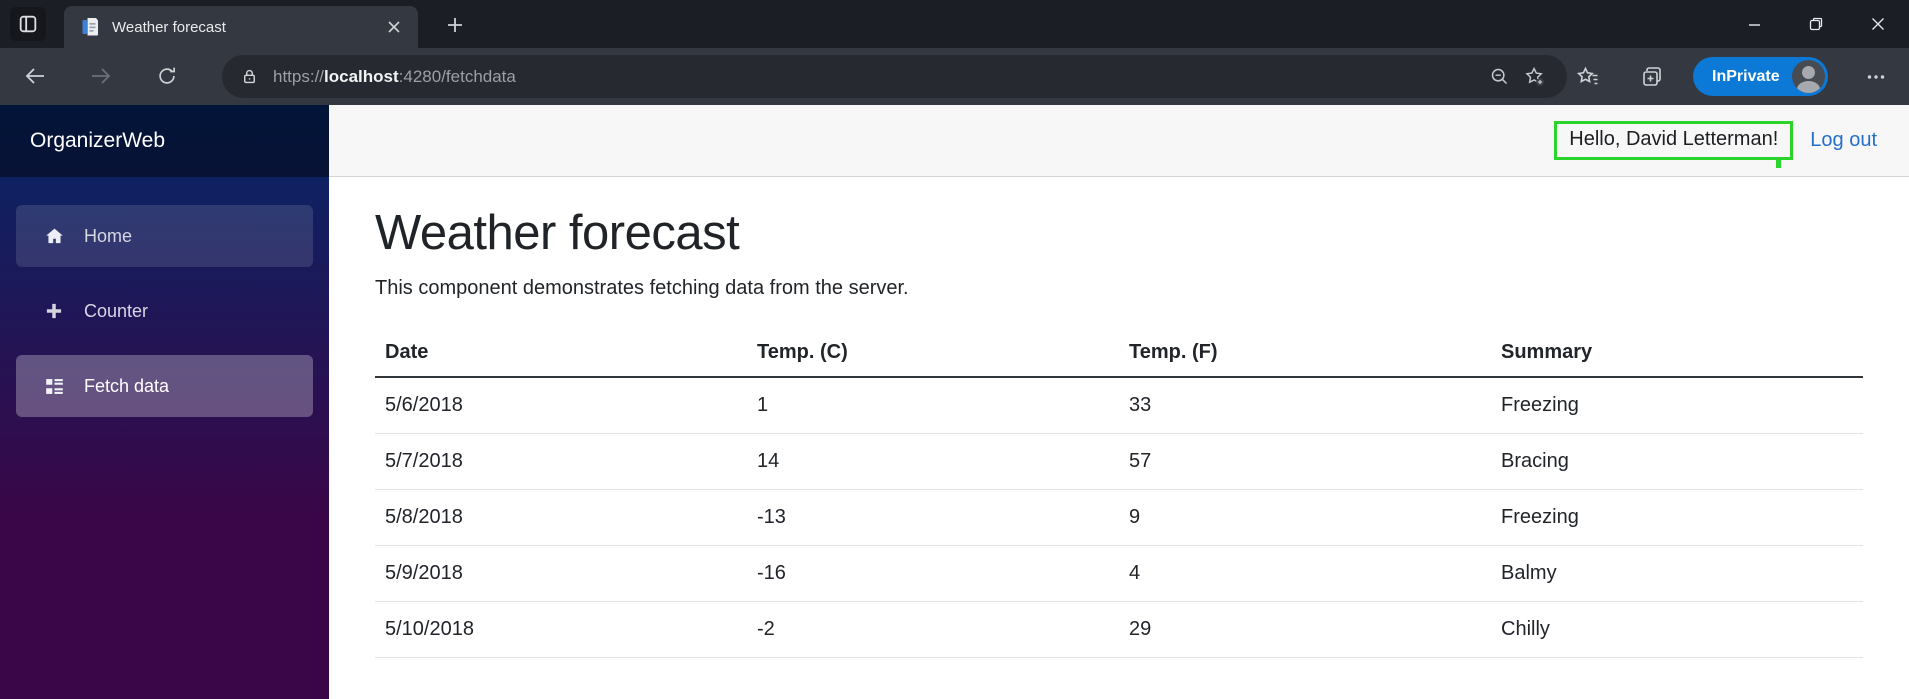  What do you see at coordinates (1746, 76) in the screenshot?
I see `inprivate-label: InPrivate` at bounding box center [1746, 76].